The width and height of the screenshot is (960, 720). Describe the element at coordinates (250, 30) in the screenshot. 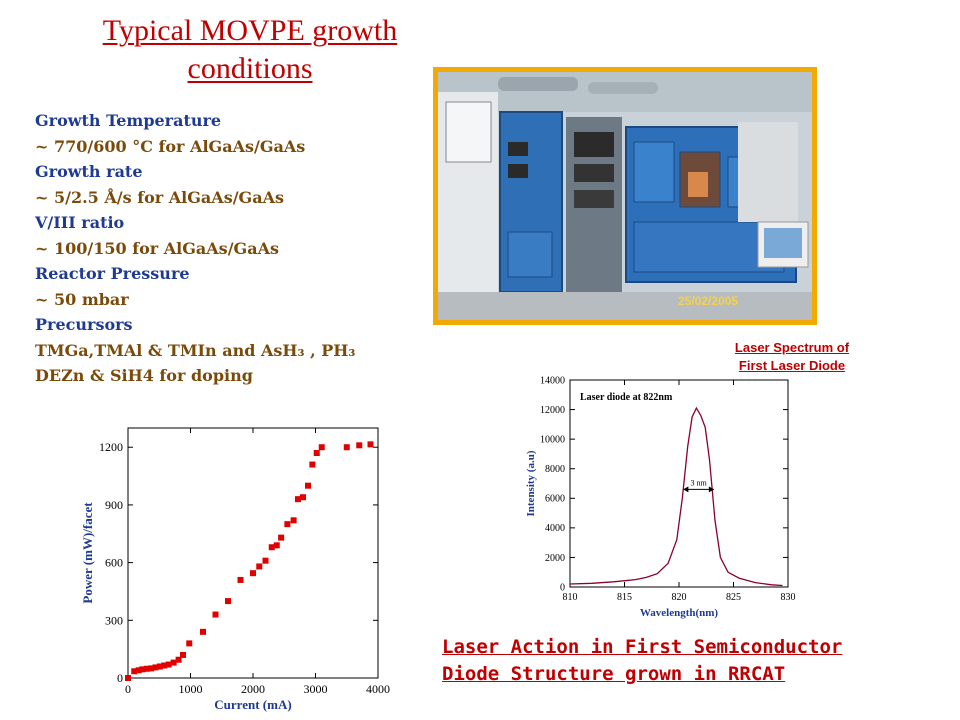

I see `slide-title-line-1: Typical MOVPE growth` at that location.